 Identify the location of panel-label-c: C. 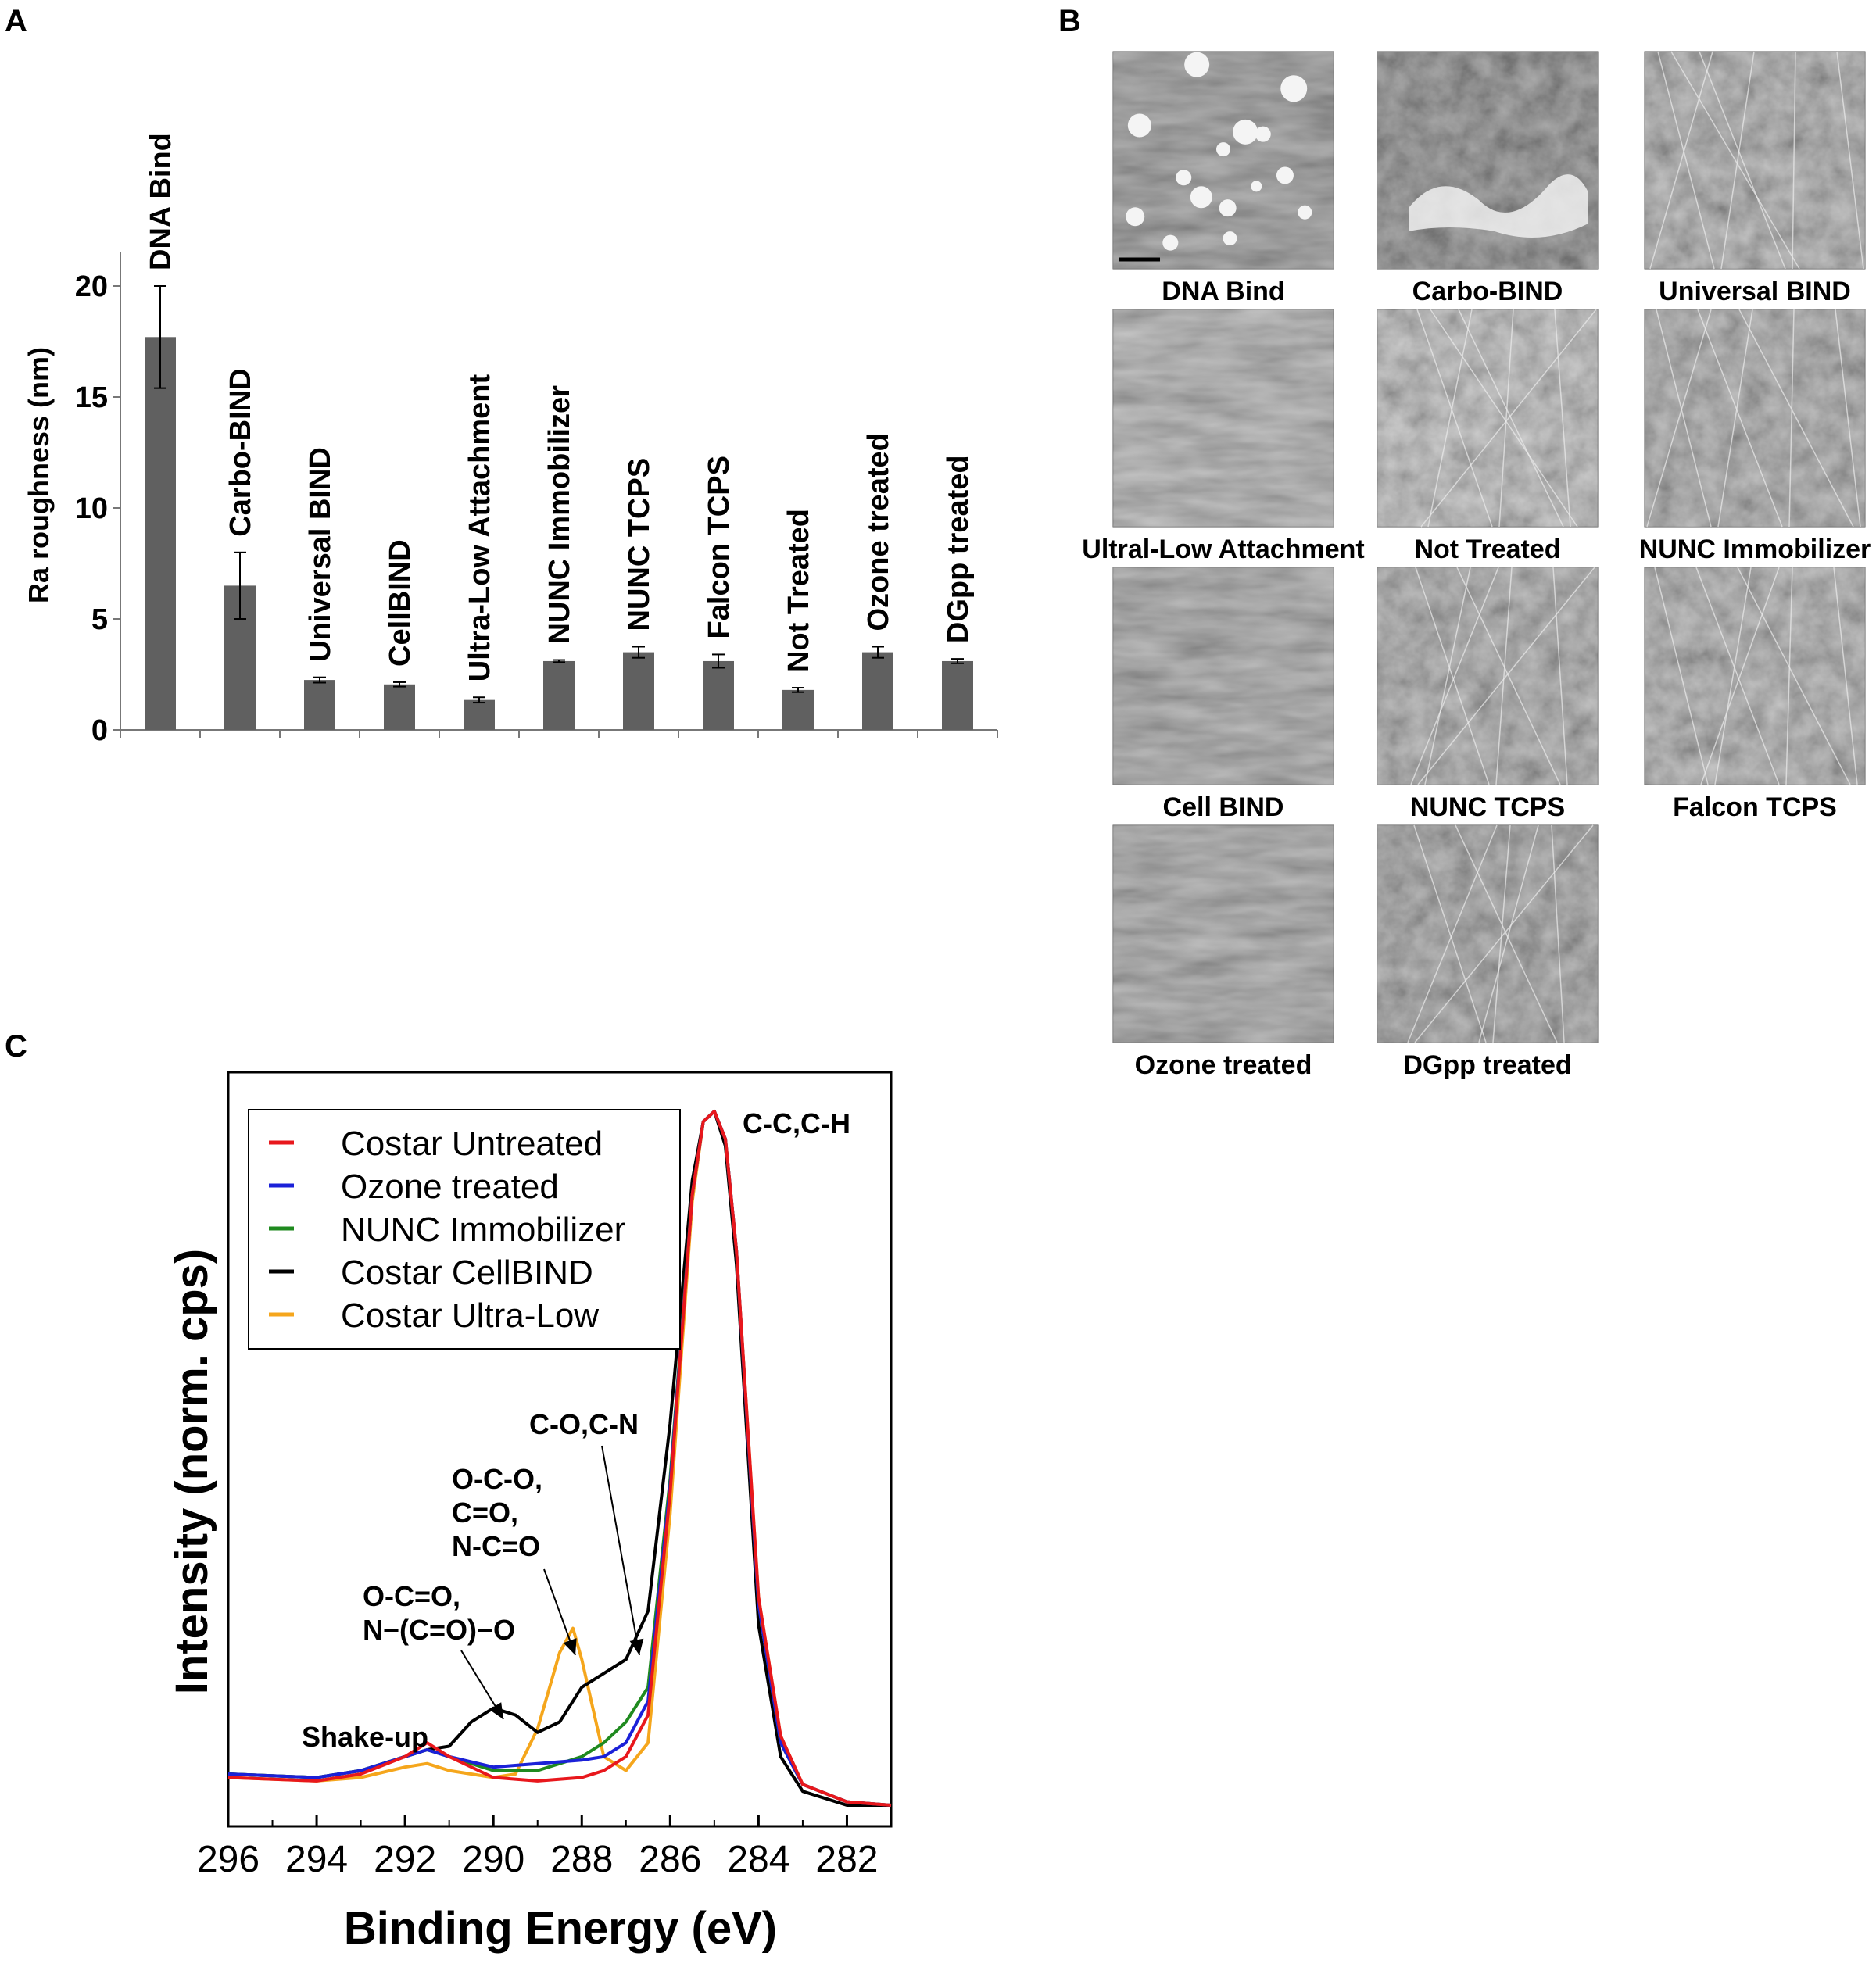
(16, 1046).